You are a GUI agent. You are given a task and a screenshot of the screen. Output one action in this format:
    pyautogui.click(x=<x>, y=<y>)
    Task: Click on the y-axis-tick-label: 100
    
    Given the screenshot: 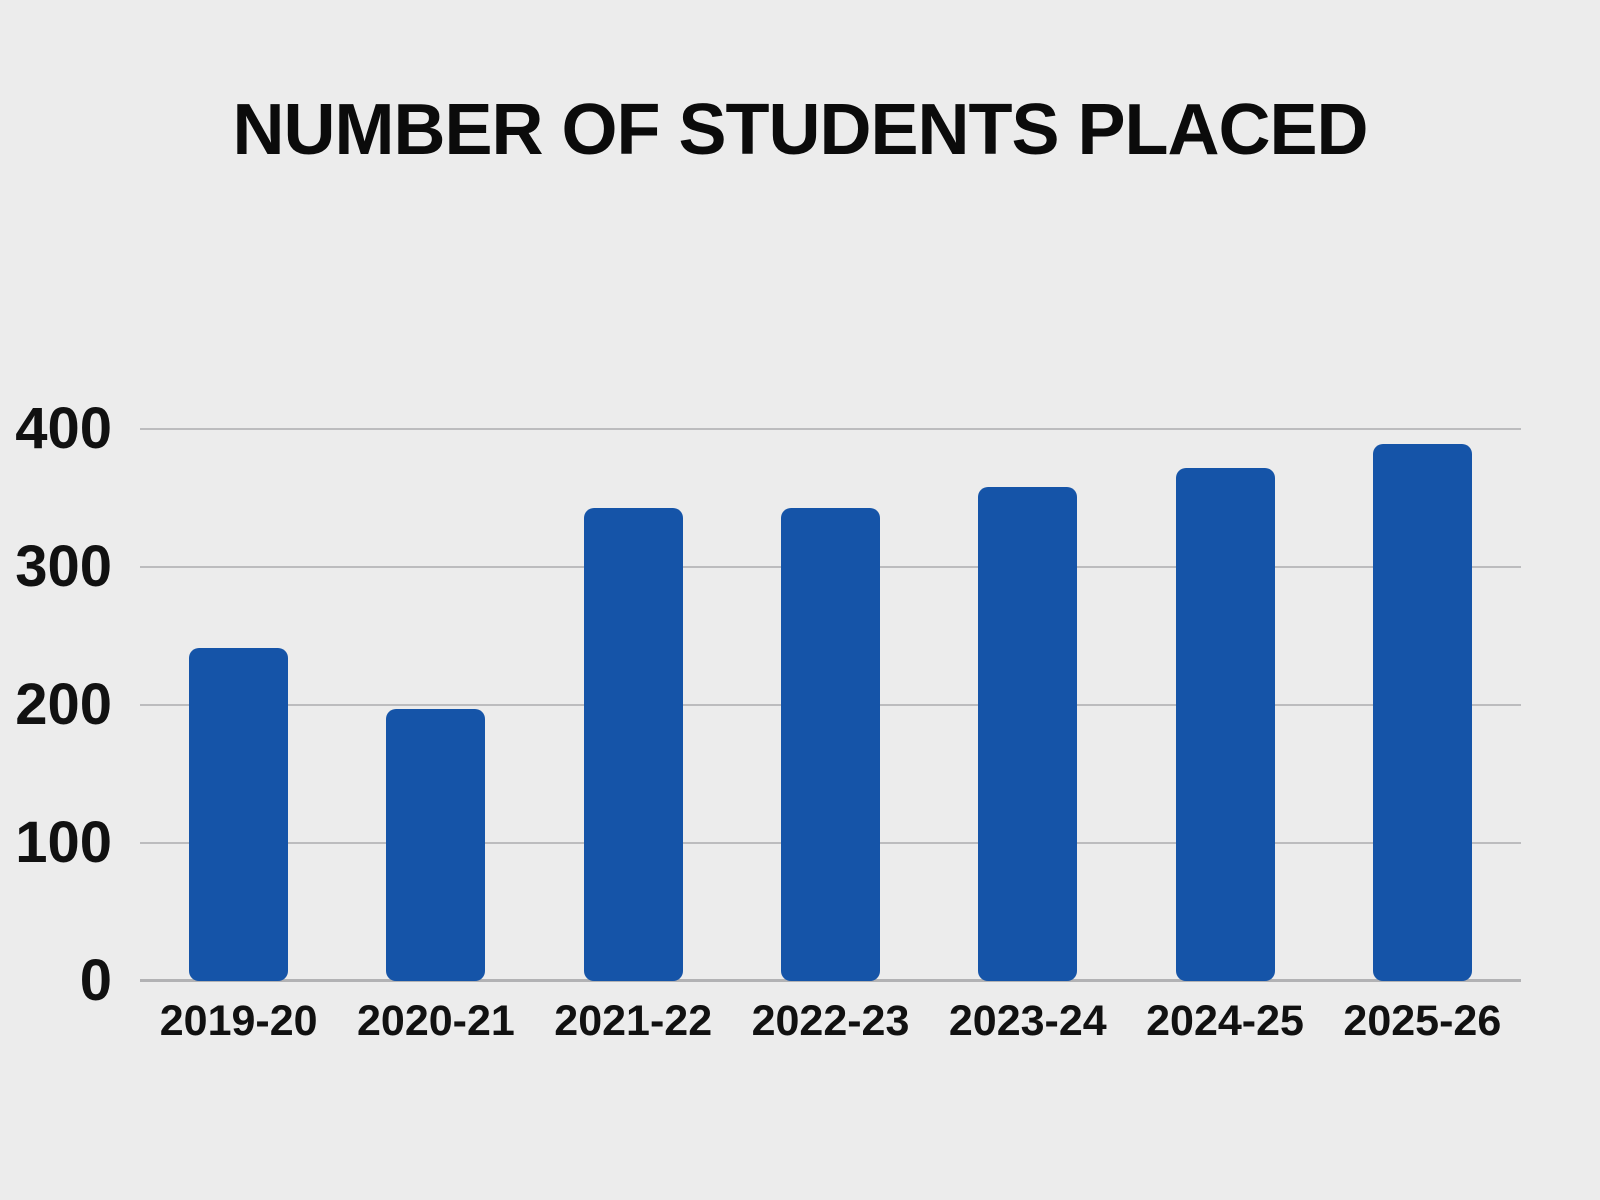 What is the action you would take?
    pyautogui.click(x=63, y=842)
    